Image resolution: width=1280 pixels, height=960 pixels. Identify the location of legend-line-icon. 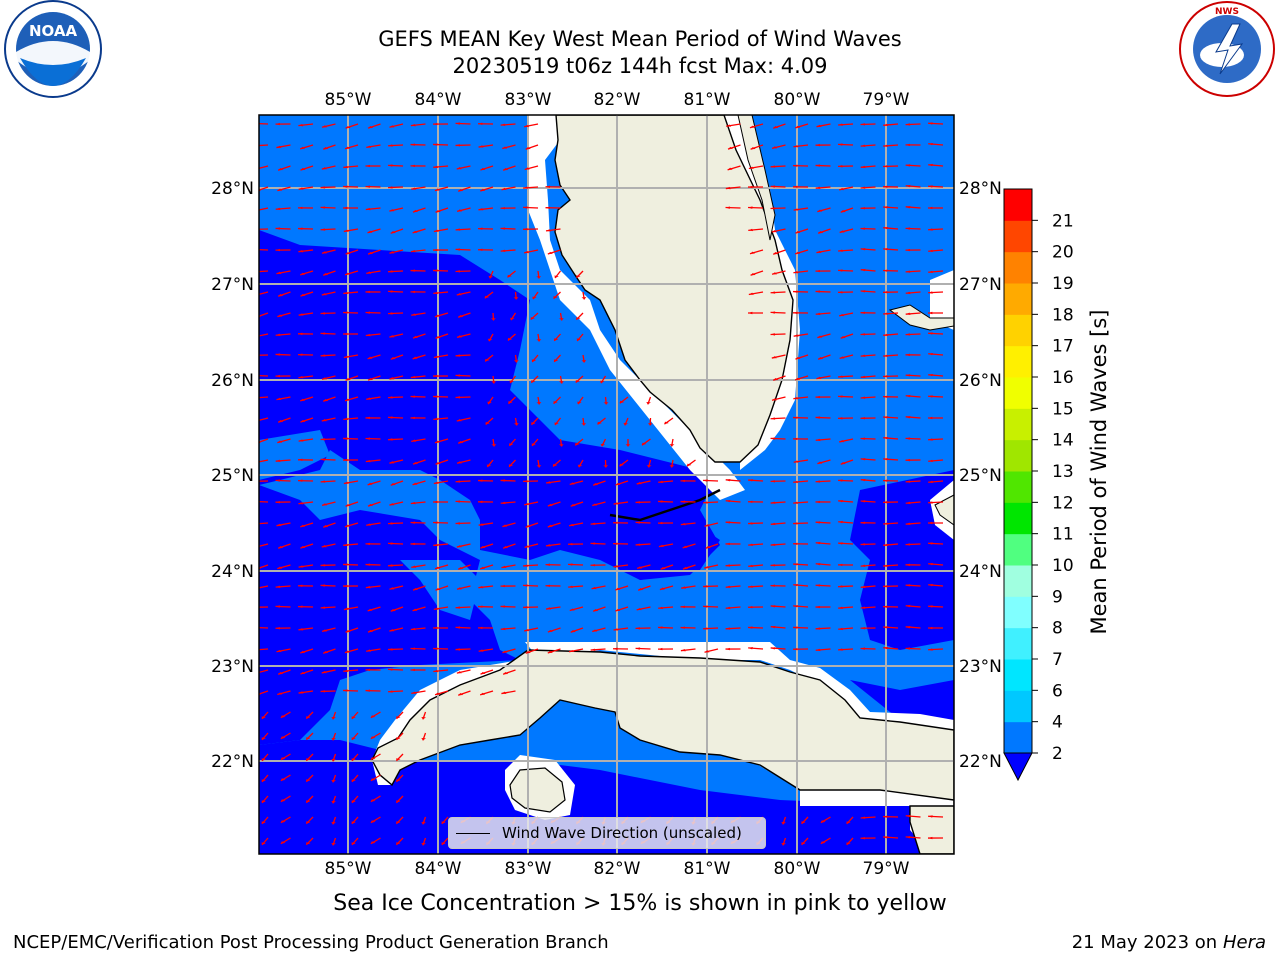
(473, 833).